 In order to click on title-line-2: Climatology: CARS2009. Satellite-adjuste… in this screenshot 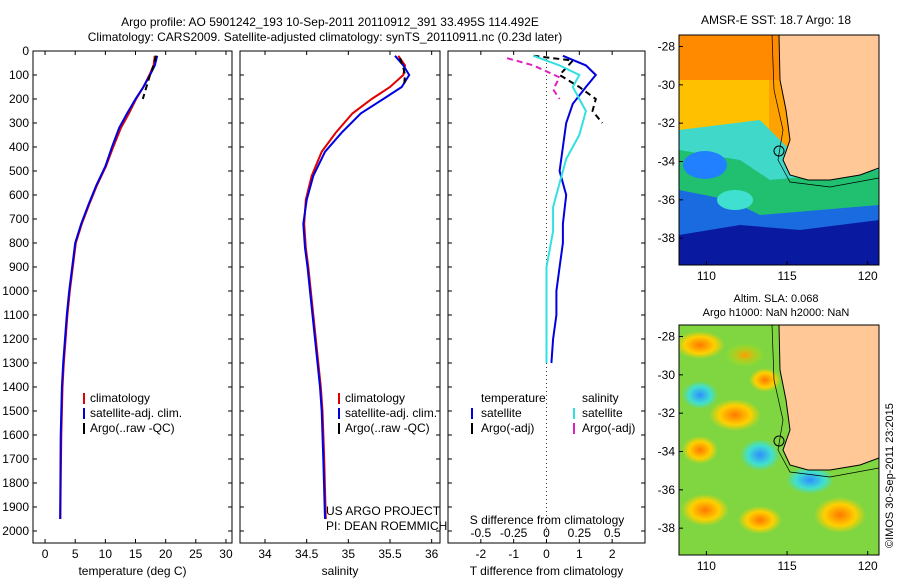, I will do `click(325, 37)`.